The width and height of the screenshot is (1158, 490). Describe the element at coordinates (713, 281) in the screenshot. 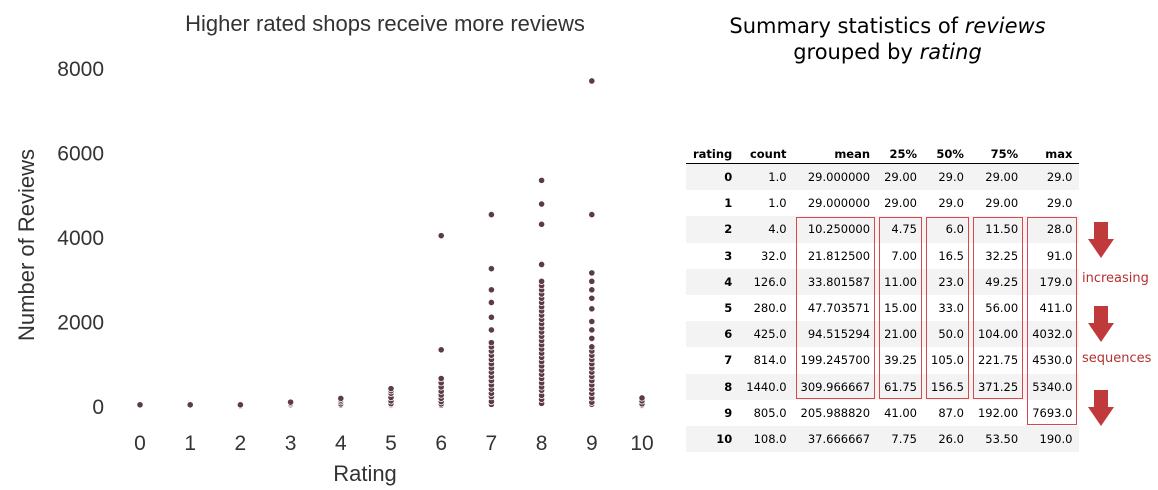

I see `table-cell: 4` at that location.